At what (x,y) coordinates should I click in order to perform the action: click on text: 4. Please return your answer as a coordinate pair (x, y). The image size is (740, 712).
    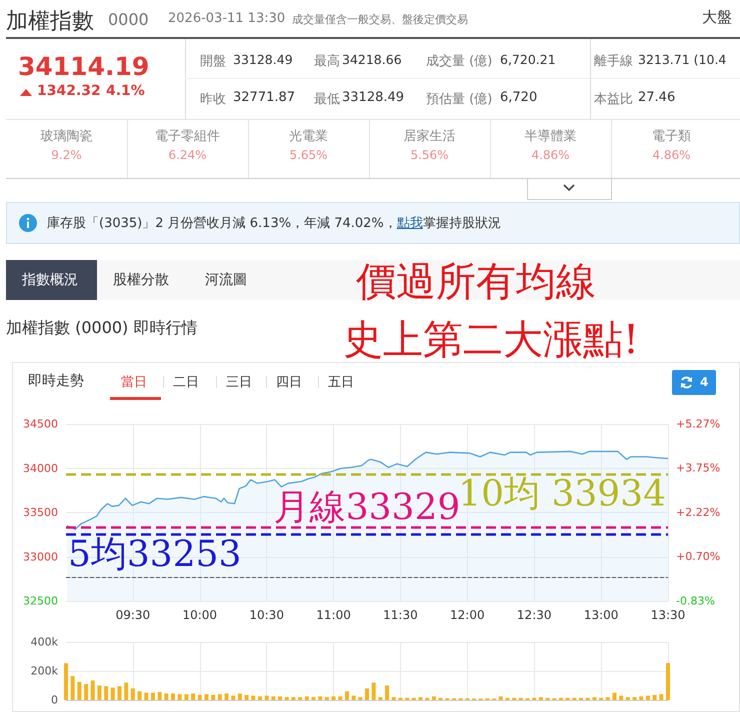
    Looking at the image, I should click on (704, 382).